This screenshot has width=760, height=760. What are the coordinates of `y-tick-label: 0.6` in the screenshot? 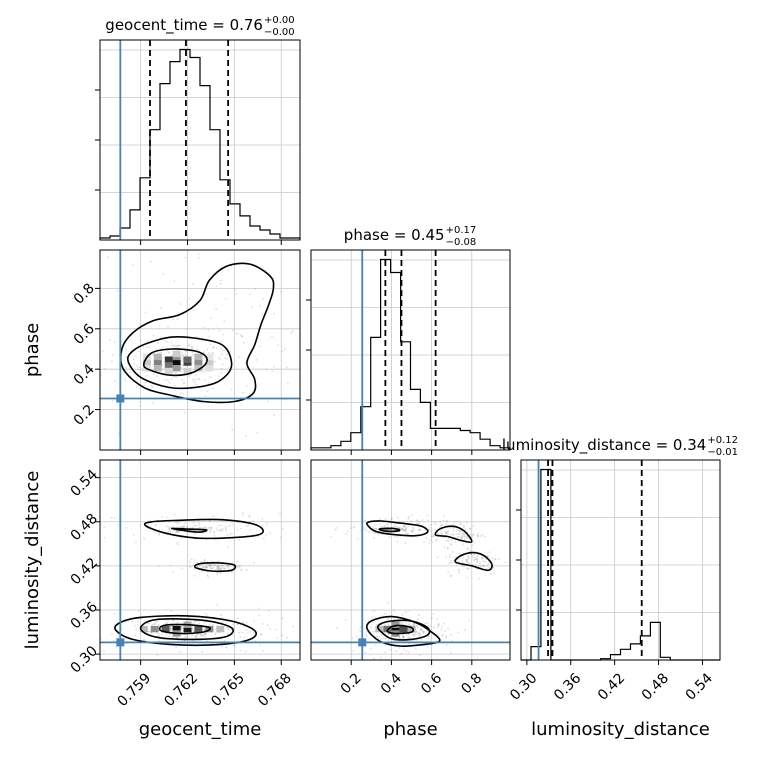 It's located at (84, 334).